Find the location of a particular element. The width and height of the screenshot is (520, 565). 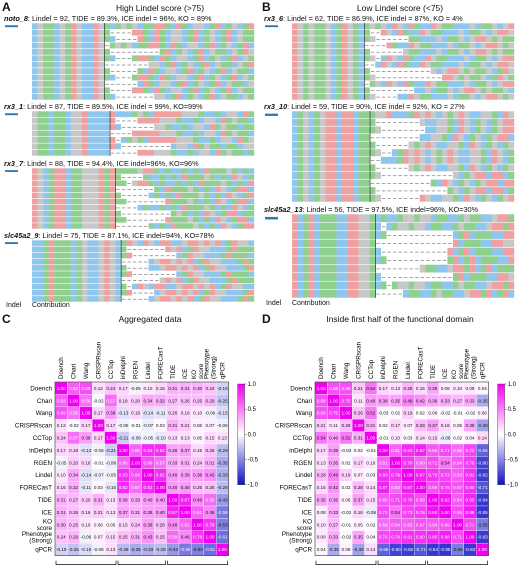

heatmap-value: -0.14 is located at coordinates (86, 475).